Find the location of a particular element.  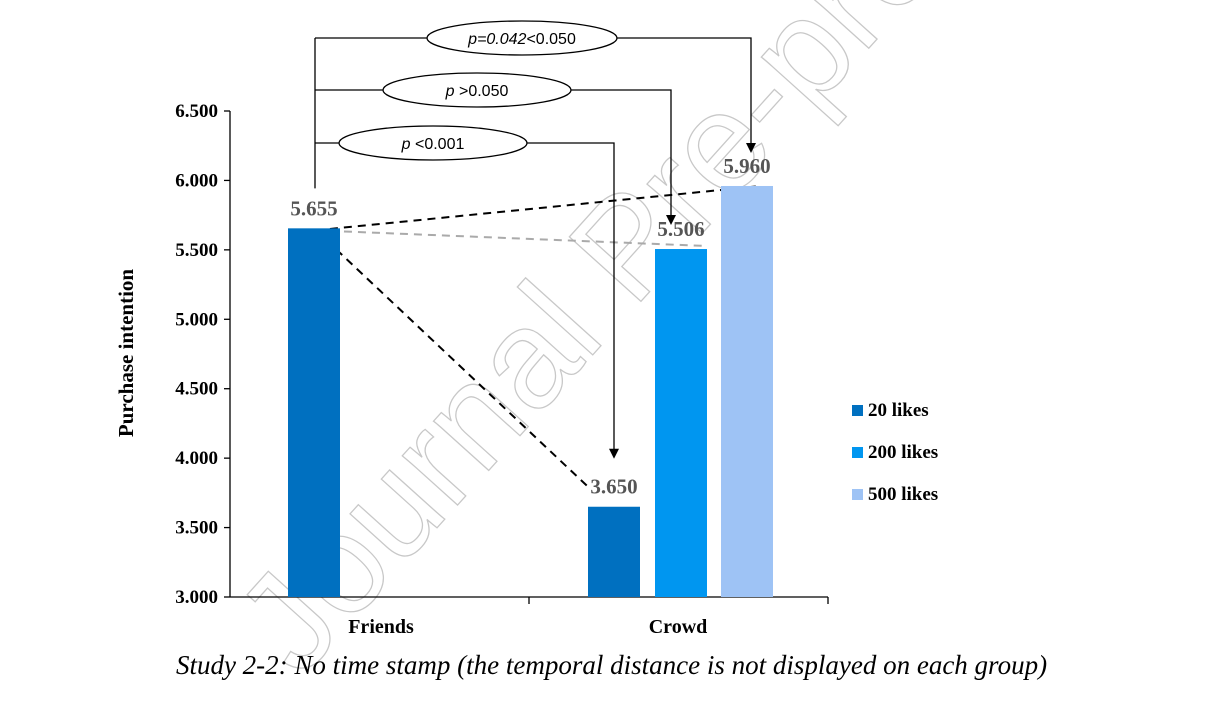

bar-value-label: 5.960 is located at coordinates (746, 166).